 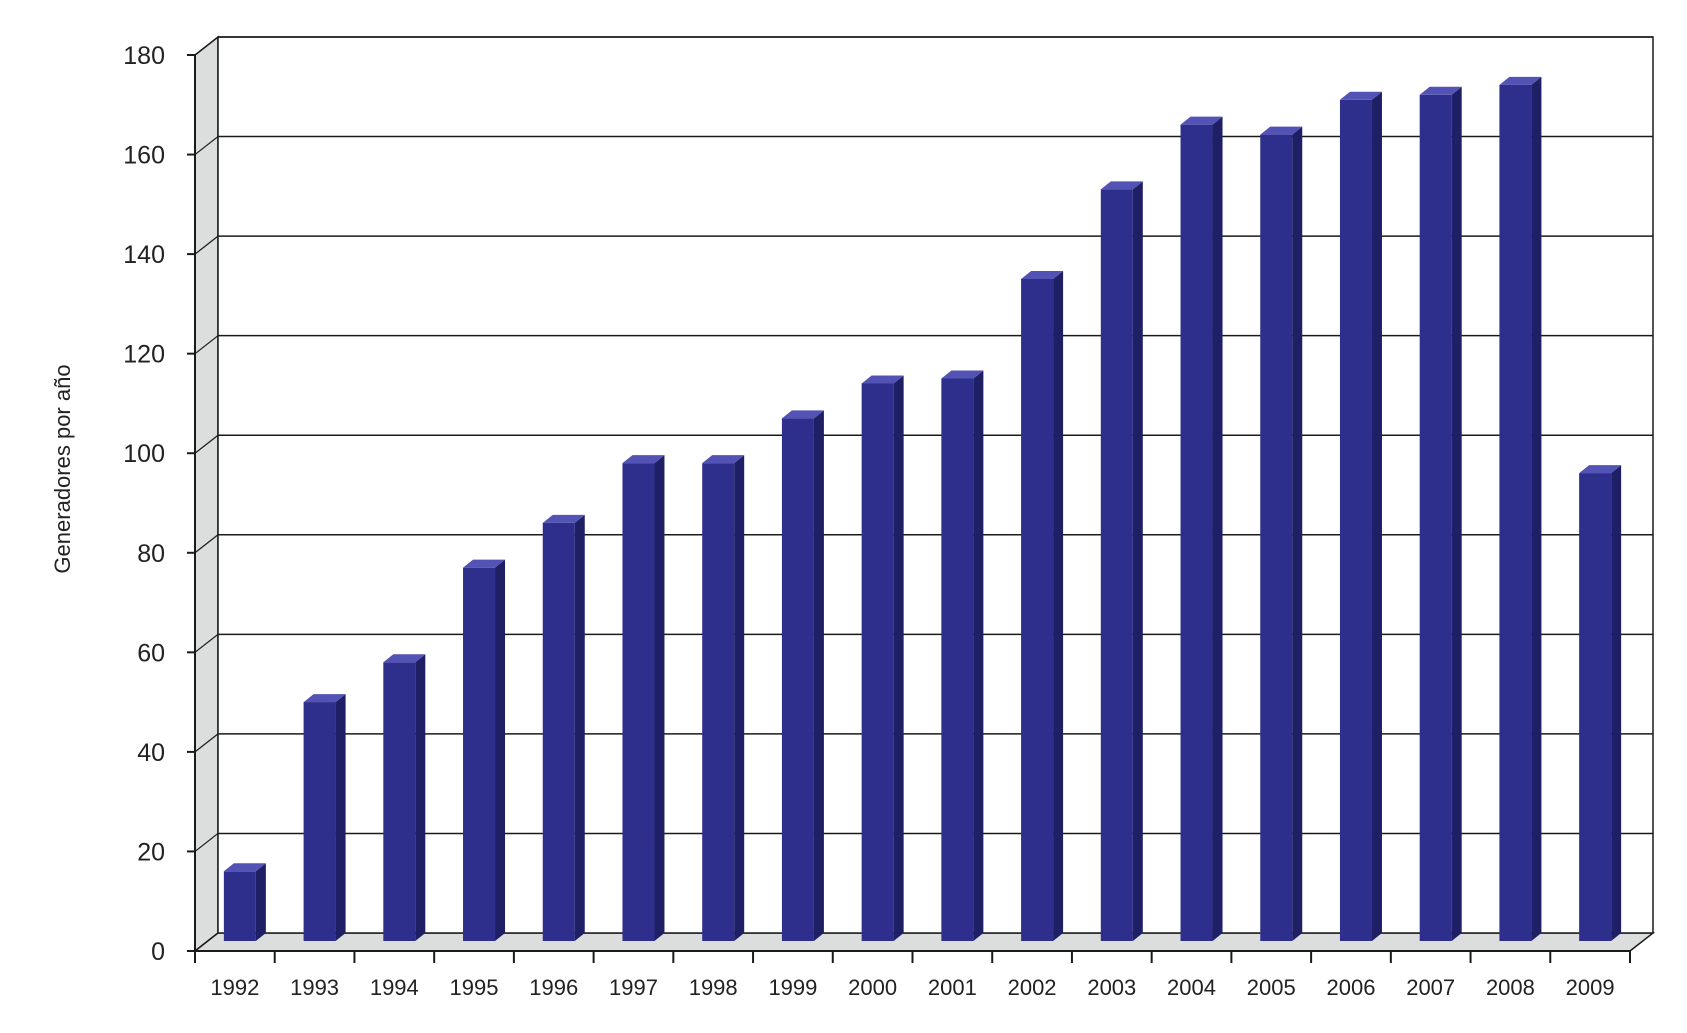 I want to click on y-tick-label: 20, so click(x=151, y=852).